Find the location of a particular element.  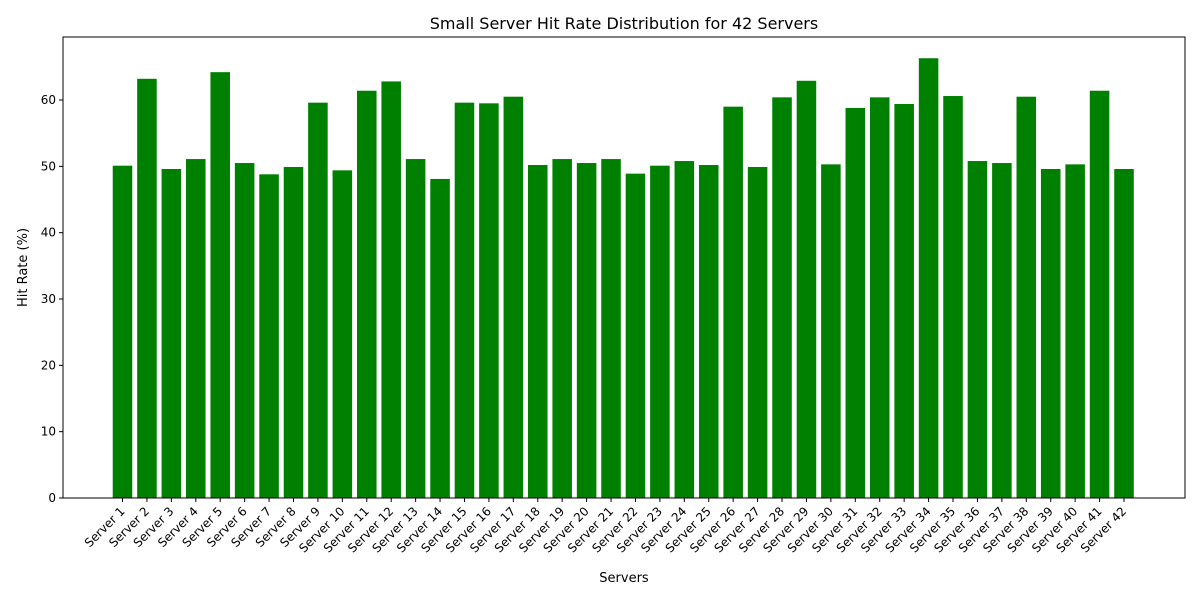

y-tick-label-60: 60 is located at coordinates (48, 100).